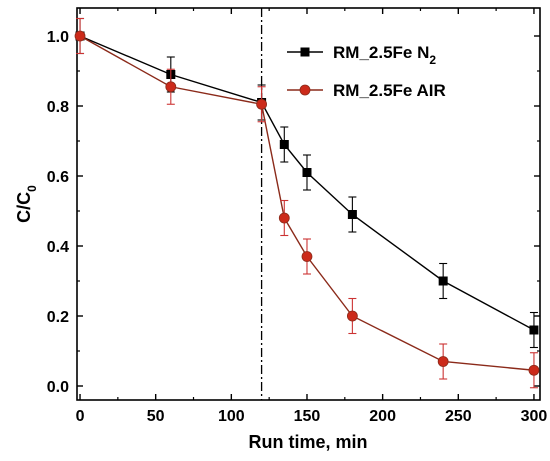  Describe the element at coordinates (58, 387) in the screenshot. I see `y-tick-label: 0.0` at that location.